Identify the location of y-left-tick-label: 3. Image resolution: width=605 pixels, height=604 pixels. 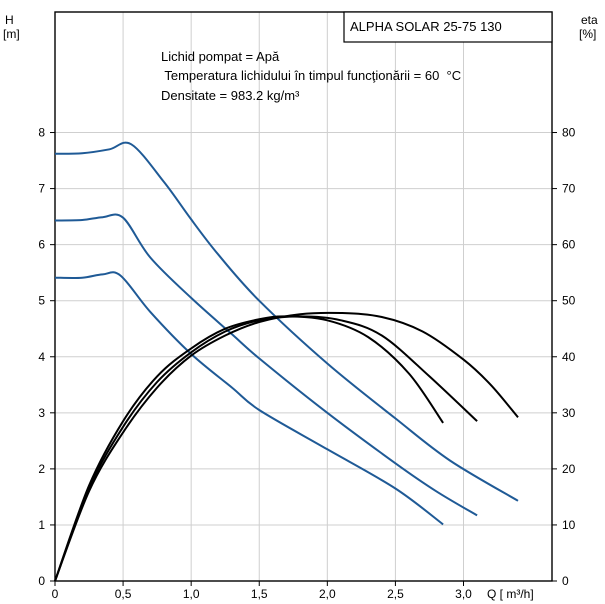
(41, 413).